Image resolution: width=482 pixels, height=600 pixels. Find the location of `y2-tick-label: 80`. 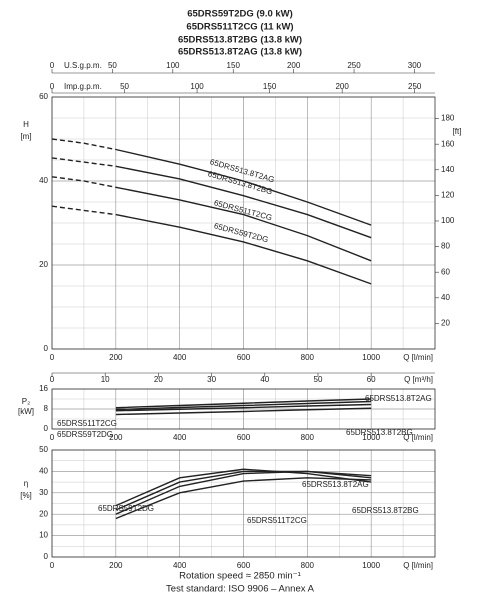

y2-tick-label: 80 is located at coordinates (445, 246).